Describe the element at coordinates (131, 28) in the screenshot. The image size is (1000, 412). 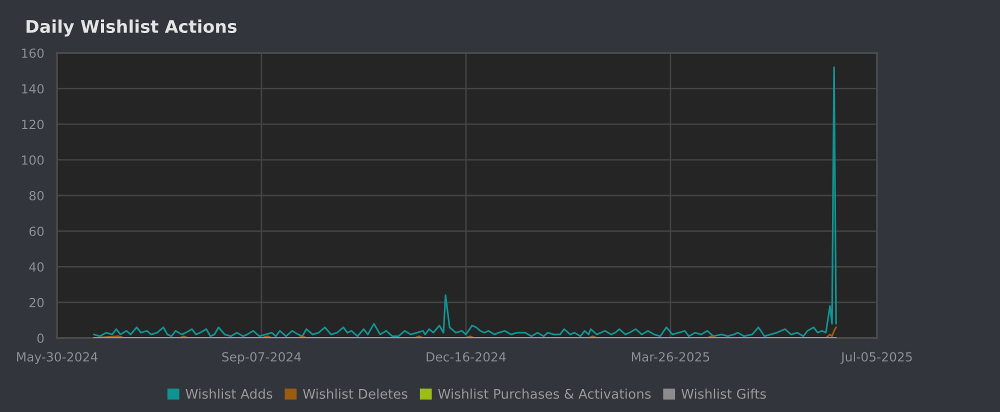
I see `chart-title: Daily Wishlist Actions` at that location.